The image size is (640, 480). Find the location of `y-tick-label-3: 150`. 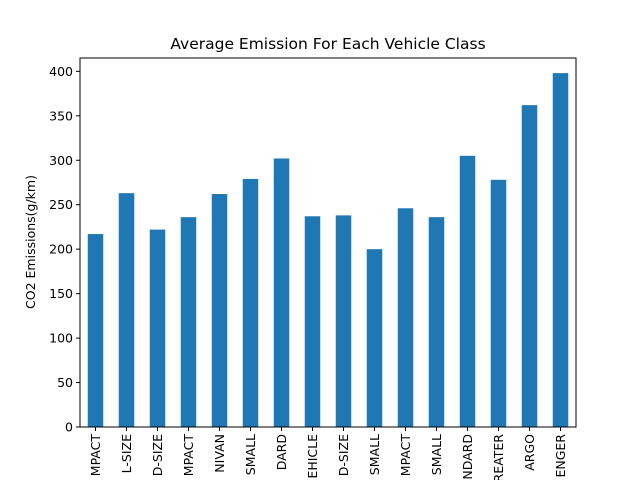

y-tick-label-3: 150 is located at coordinates (61, 293).